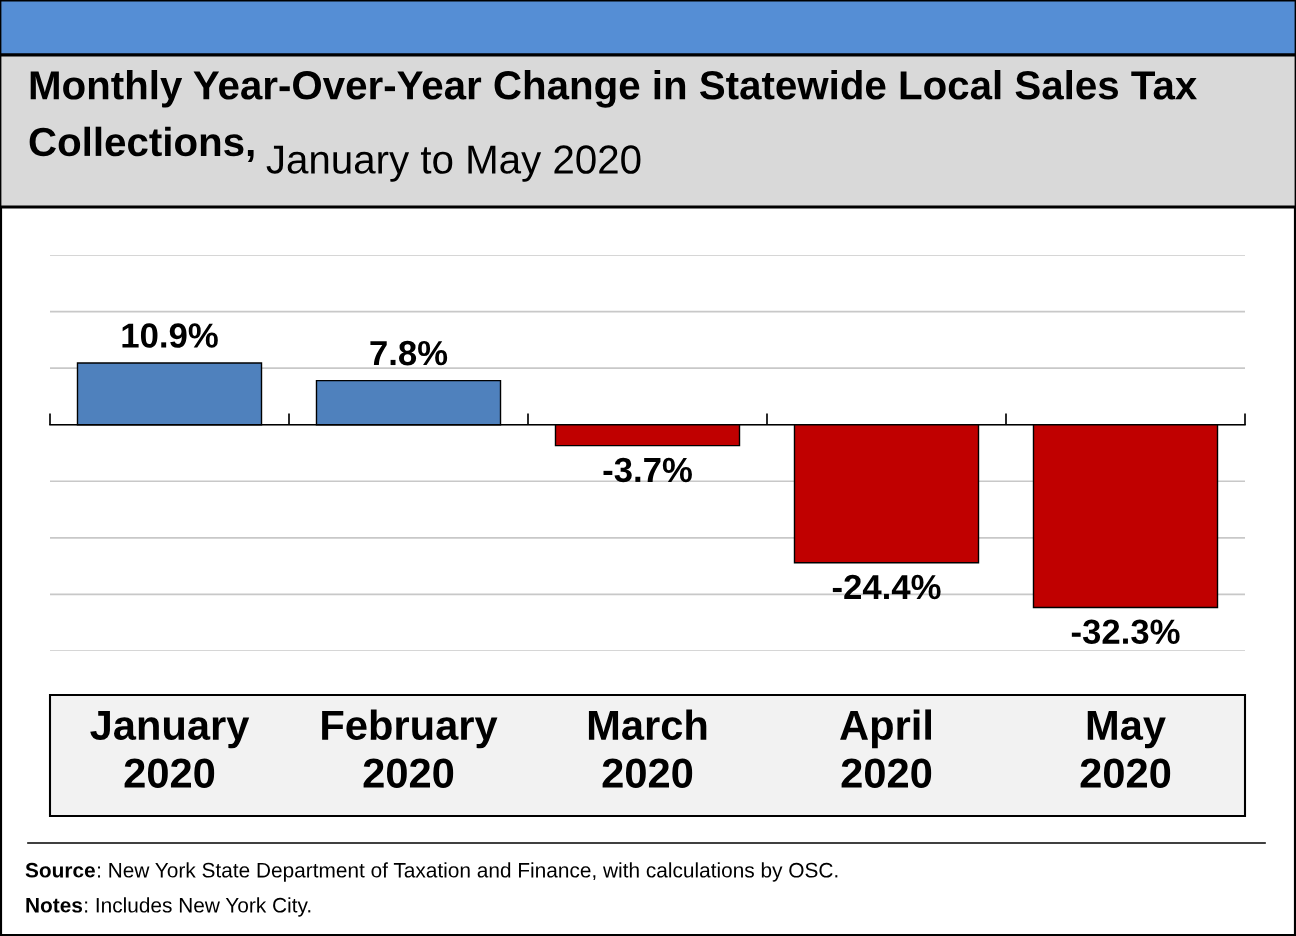 This screenshot has height=936, width=1296. What do you see at coordinates (453, 163) in the screenshot?
I see `chart-subtitle: January to May 2020` at bounding box center [453, 163].